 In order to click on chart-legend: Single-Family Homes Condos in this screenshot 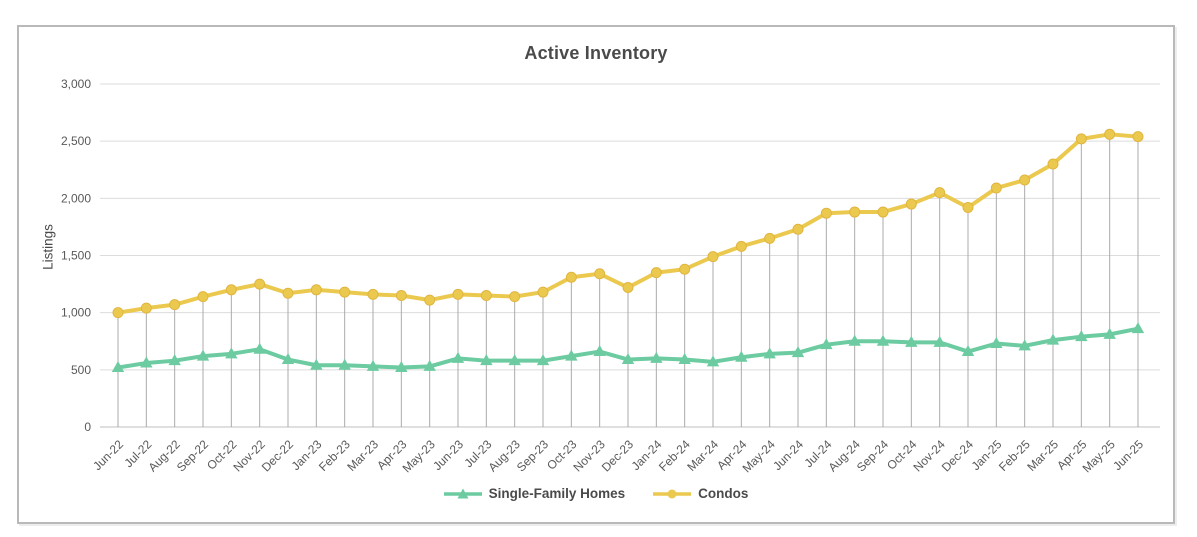, I will do `click(596, 493)`.